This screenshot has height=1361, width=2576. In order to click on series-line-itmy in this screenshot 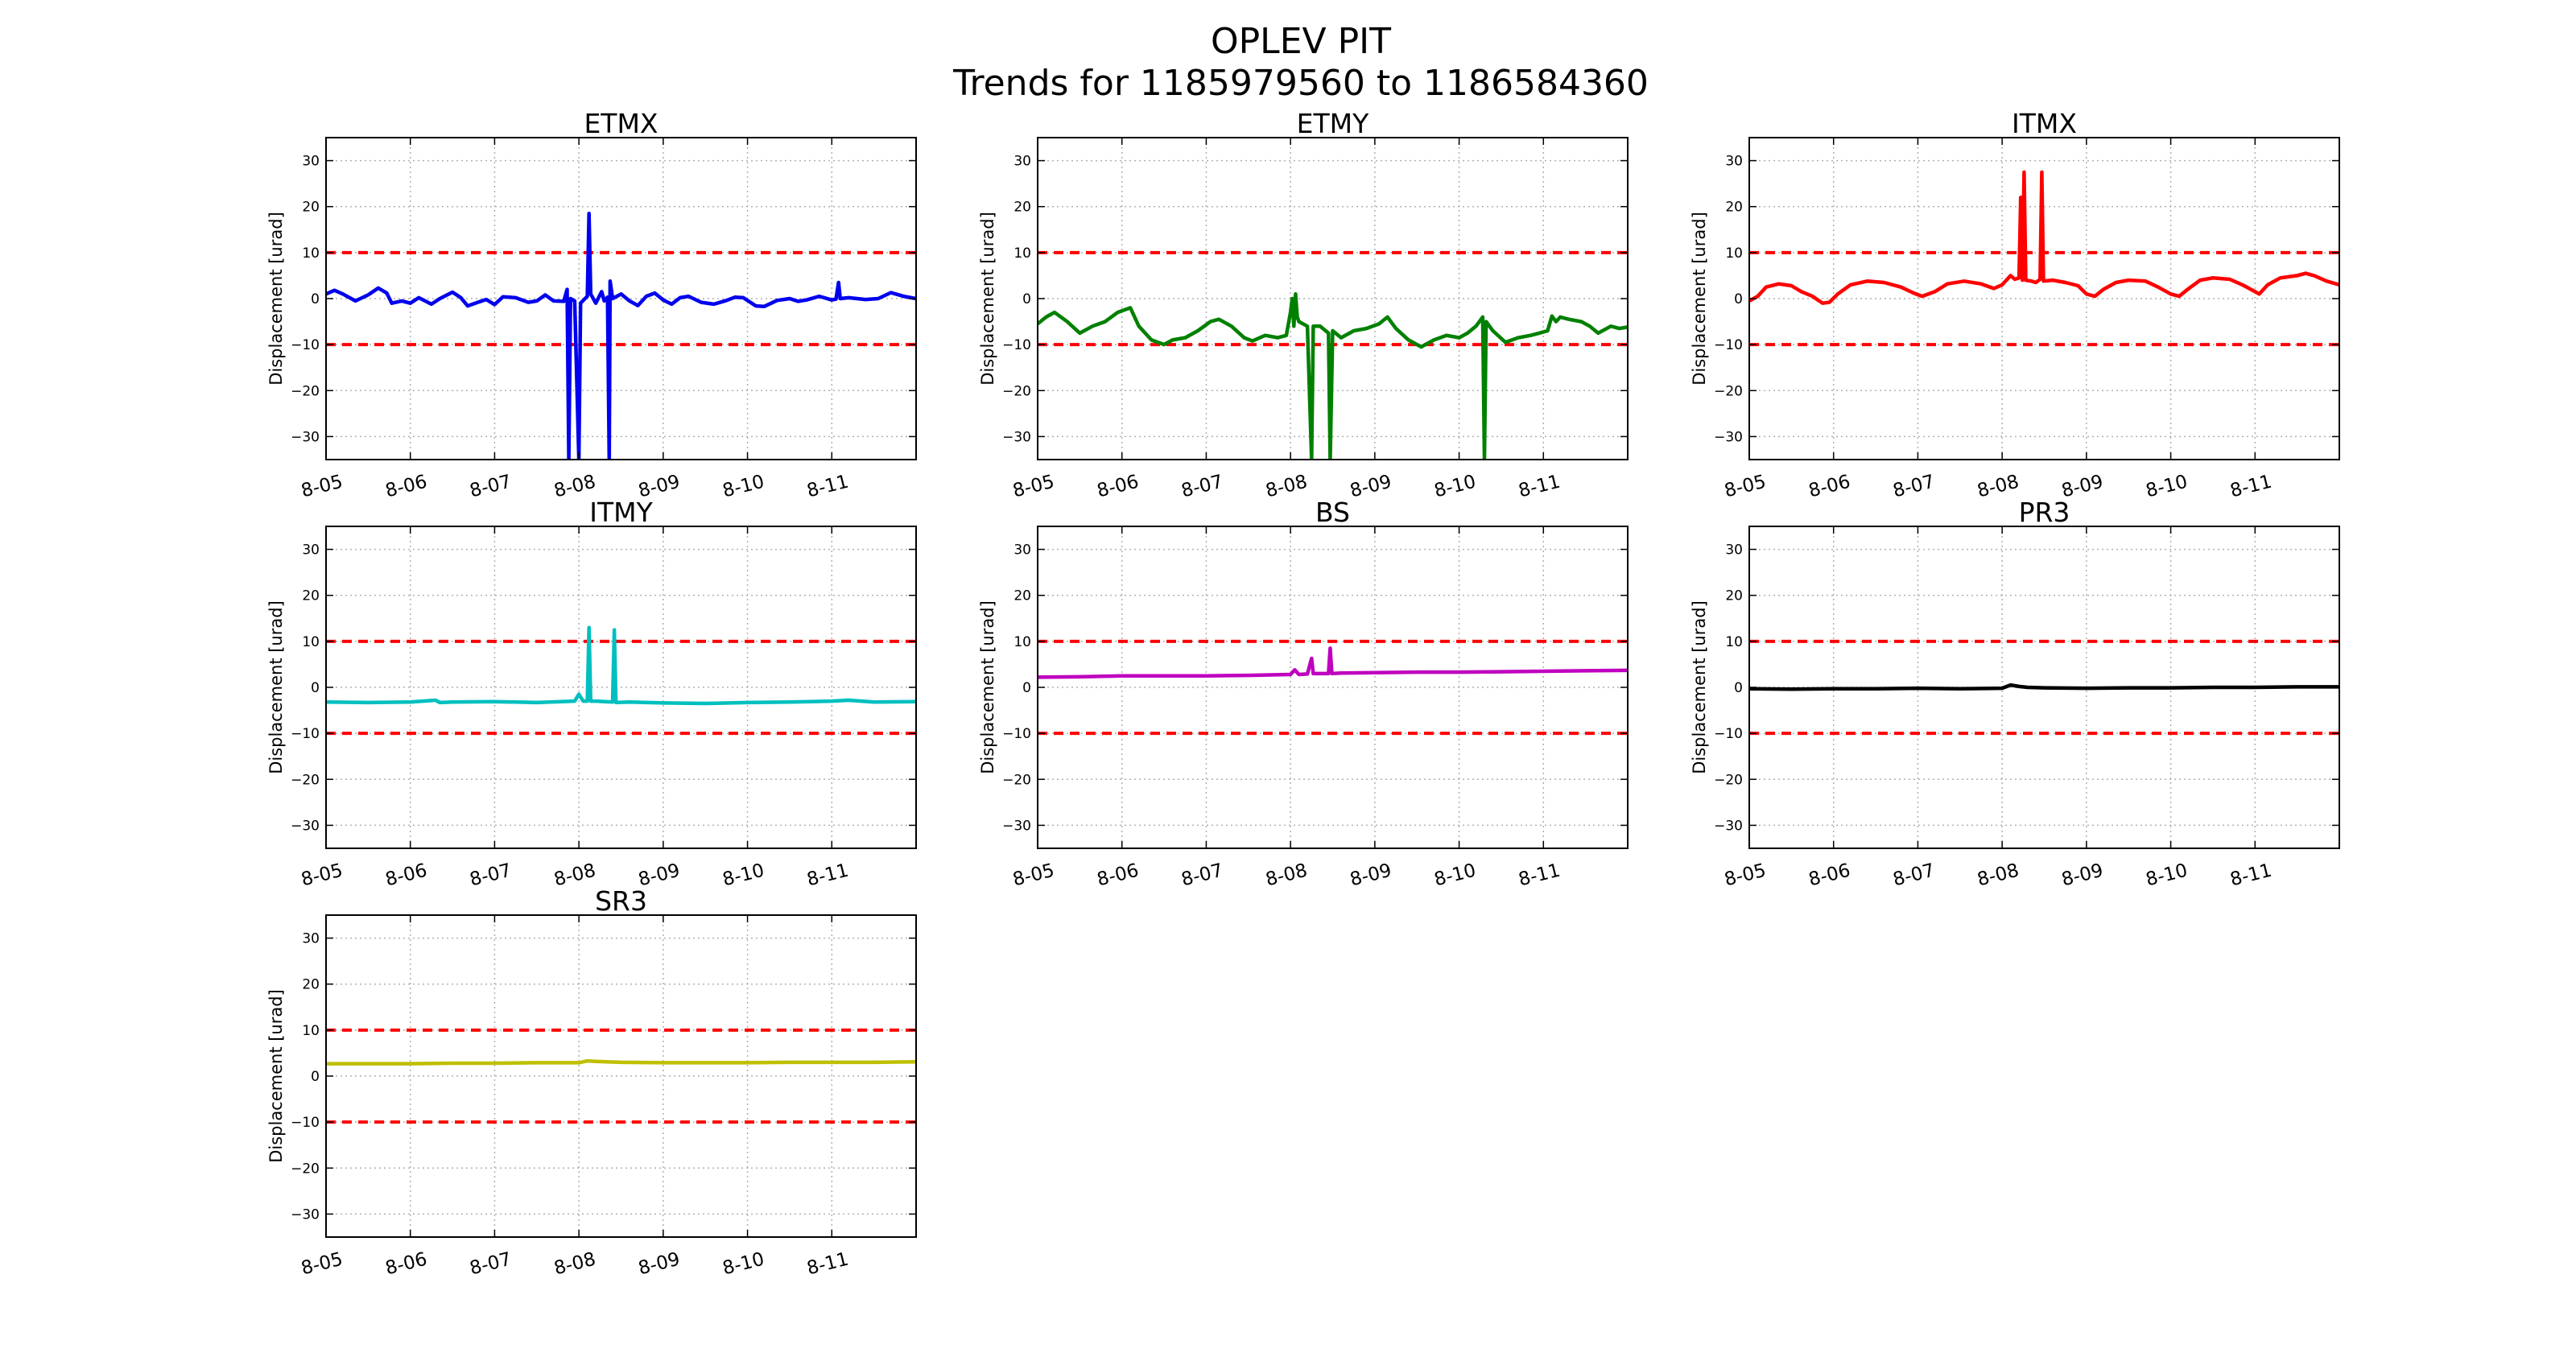, I will do `click(621, 665)`.